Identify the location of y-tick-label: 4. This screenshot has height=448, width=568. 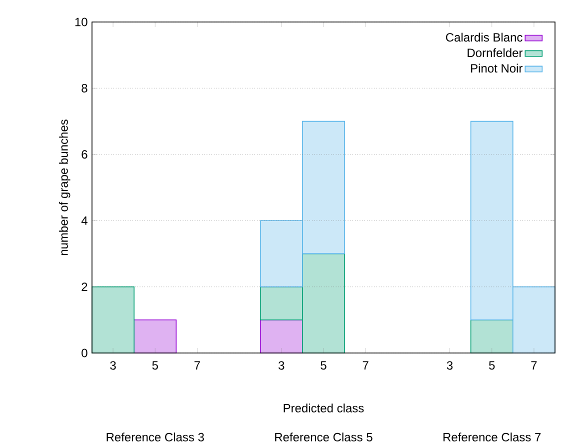
(84, 220).